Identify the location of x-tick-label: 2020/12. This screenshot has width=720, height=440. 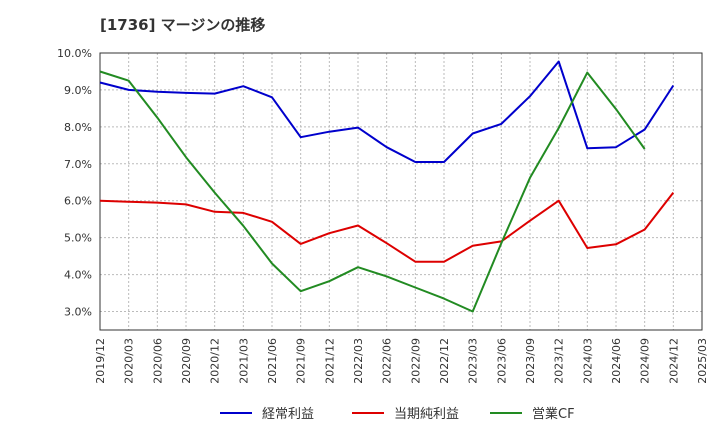
(215, 361).